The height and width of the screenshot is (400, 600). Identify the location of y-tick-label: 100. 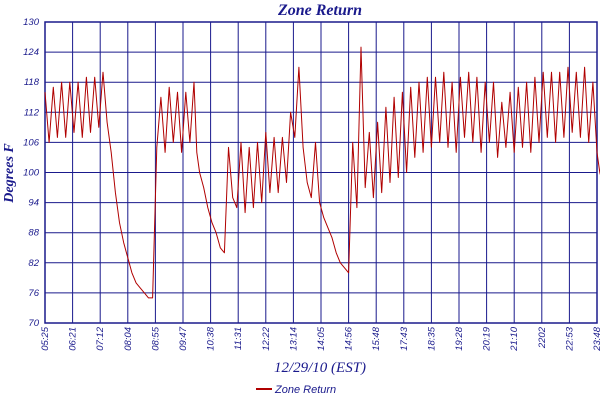
(31, 173).